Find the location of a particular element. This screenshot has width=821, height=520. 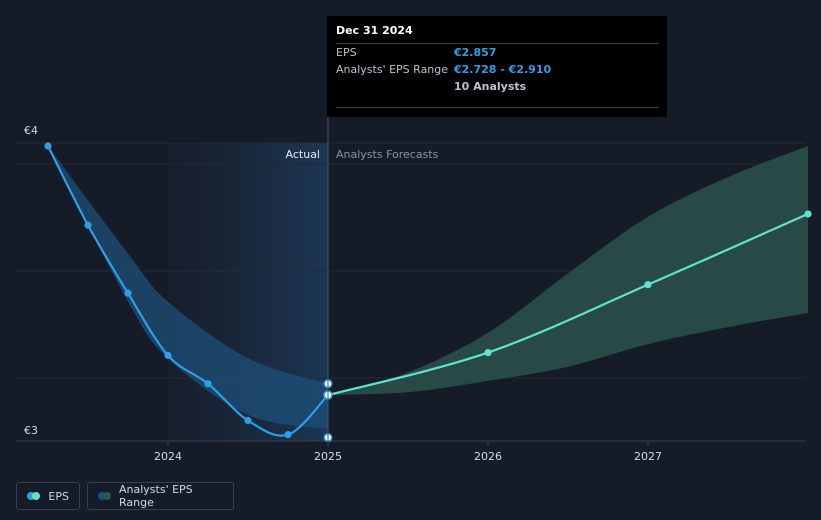

tooltip-analysts-row: 10 Analysts is located at coordinates (497, 86).